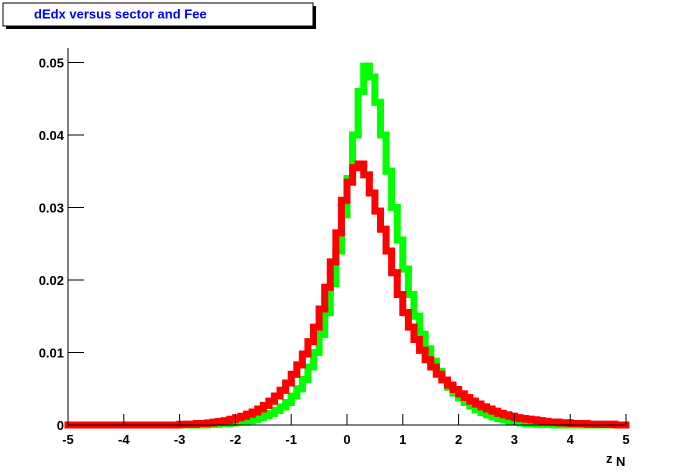  I want to click on title-box, so click(158, 14).